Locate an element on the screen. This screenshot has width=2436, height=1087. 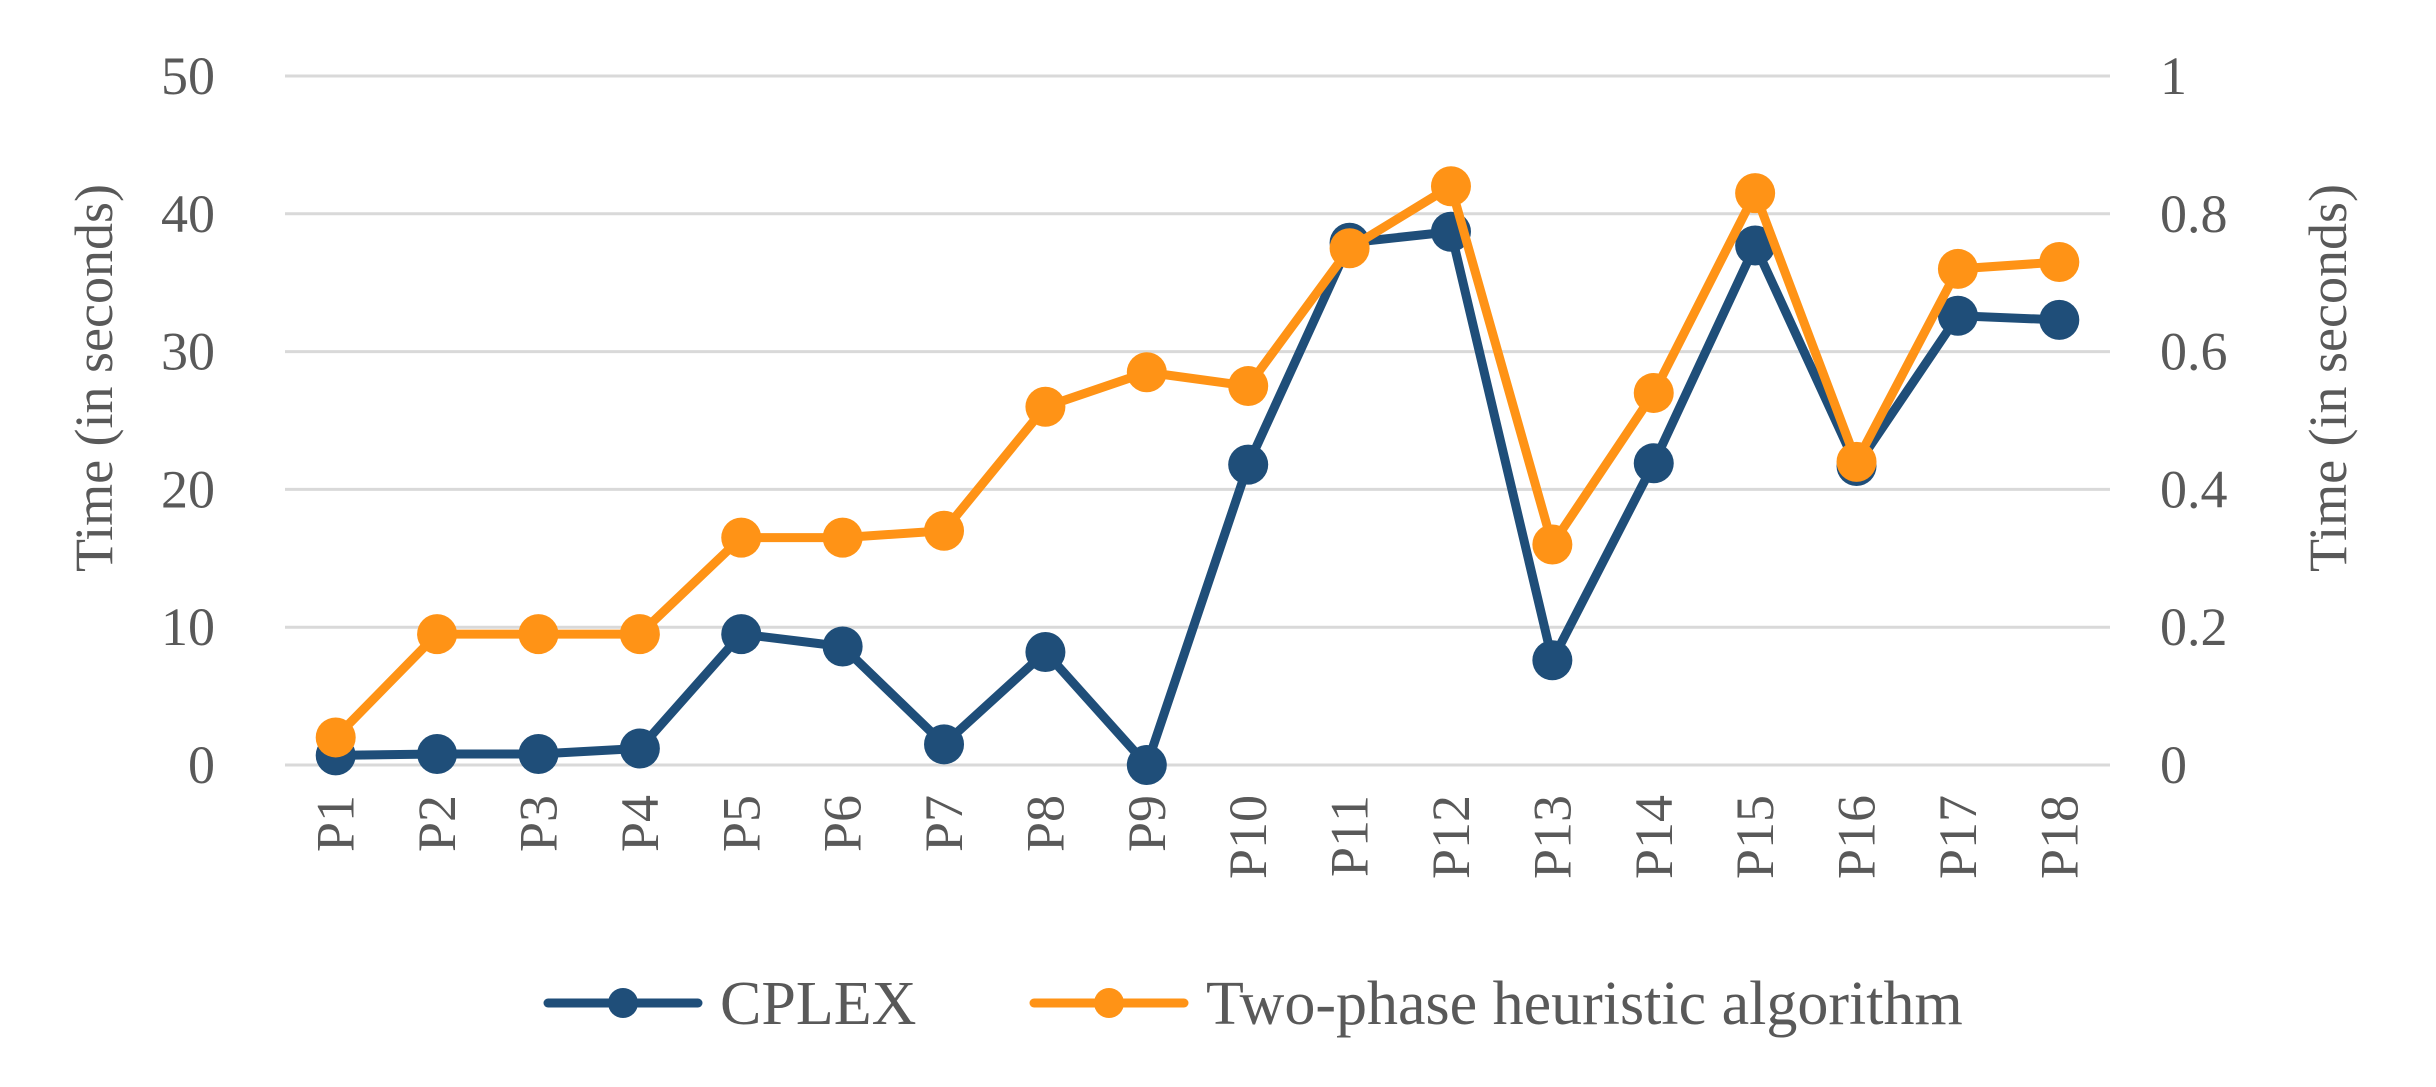
left-tick-label: 20 is located at coordinates (188, 489).